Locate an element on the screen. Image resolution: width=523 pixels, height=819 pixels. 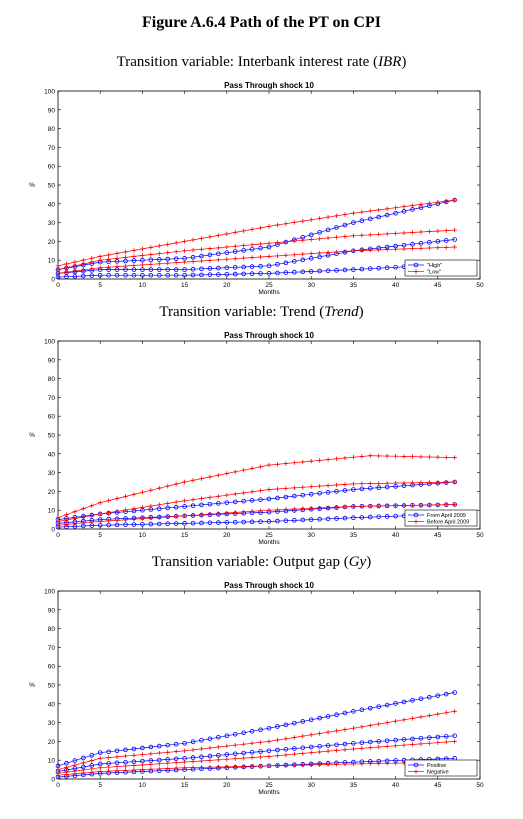
legend: "High""Low" is located at coordinates (441, 268).